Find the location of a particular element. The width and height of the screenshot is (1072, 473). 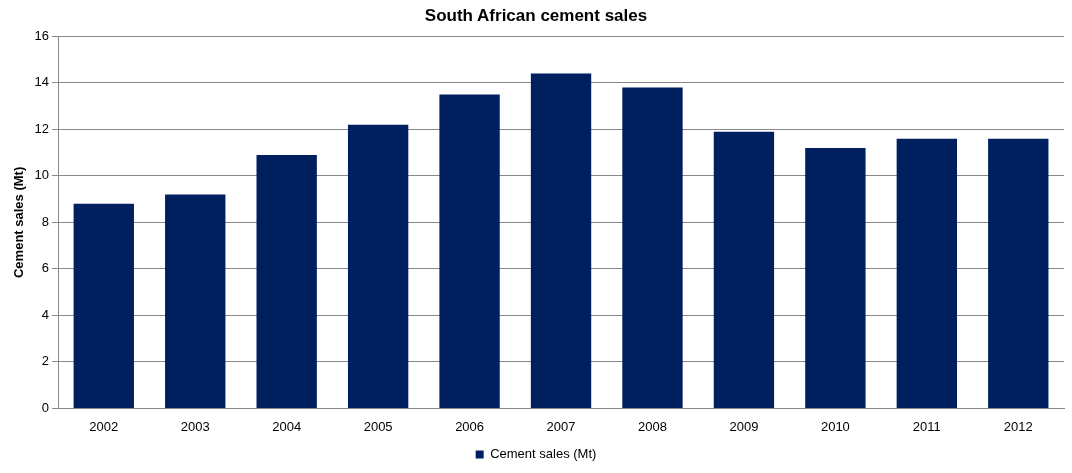

y-axis-title: Cement sales (Mt) is located at coordinates (19, 222).